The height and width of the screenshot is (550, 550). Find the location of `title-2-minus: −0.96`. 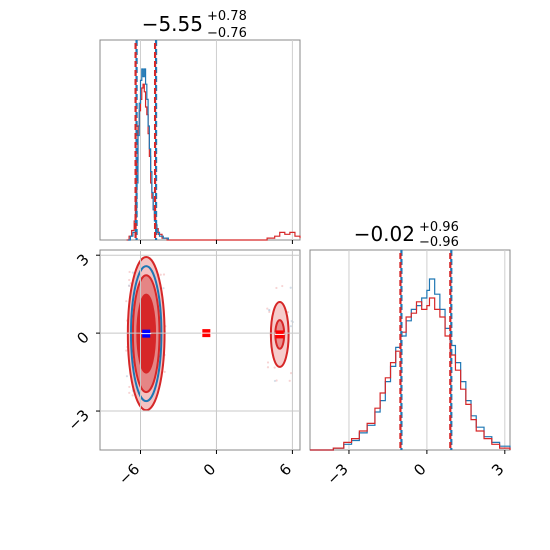

title-2-minus: −0.96 is located at coordinates (439, 242).